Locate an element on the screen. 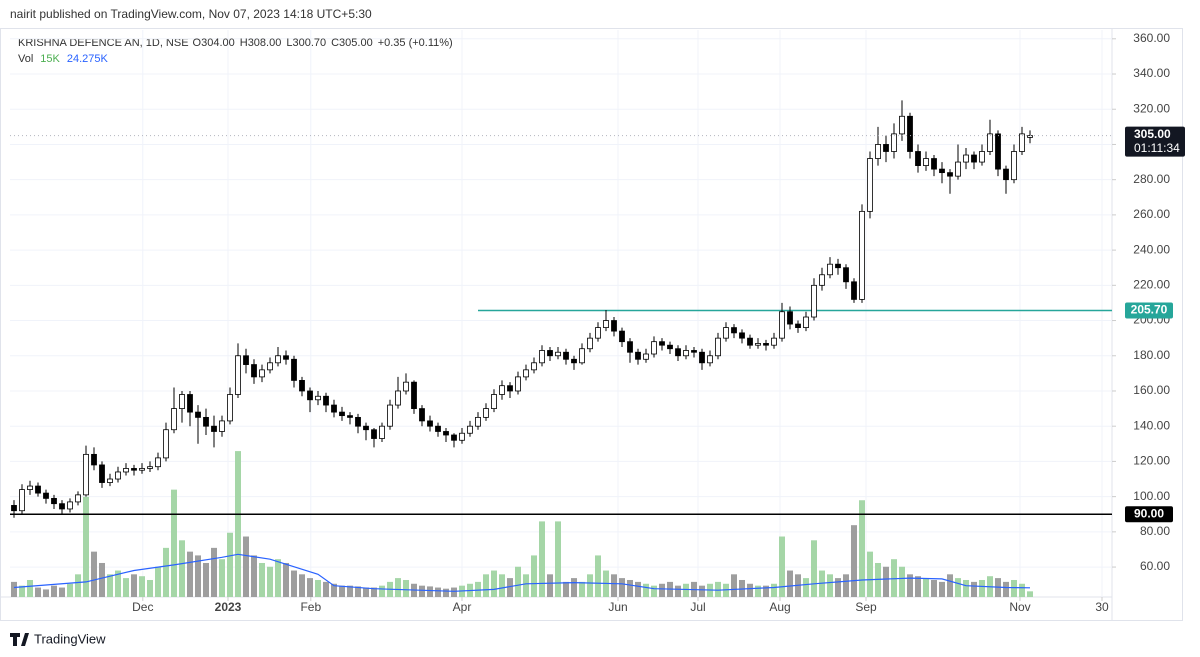 This screenshot has height=657, width=1200. x-tick-label: Jul is located at coordinates (697, 607).